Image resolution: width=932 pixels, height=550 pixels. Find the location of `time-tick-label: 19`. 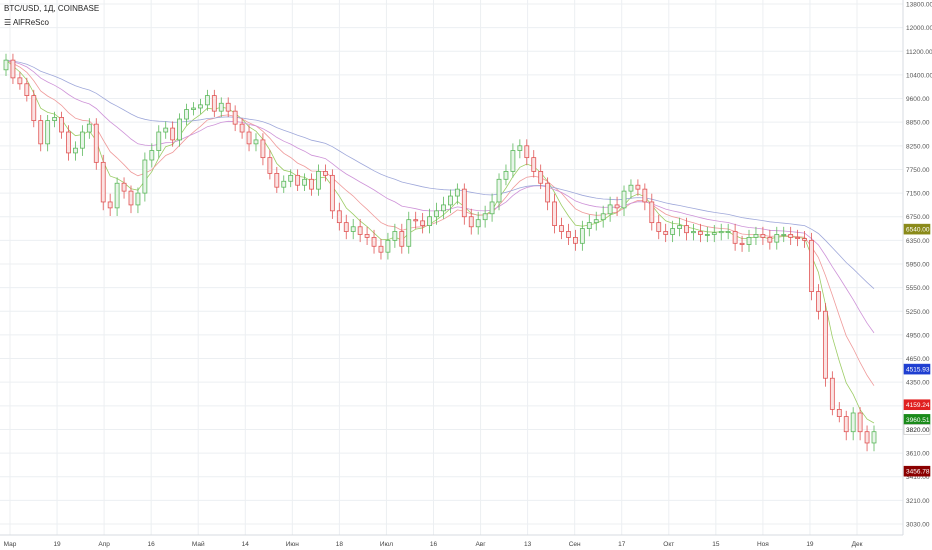

time-tick-label: 19 is located at coordinates (810, 544).